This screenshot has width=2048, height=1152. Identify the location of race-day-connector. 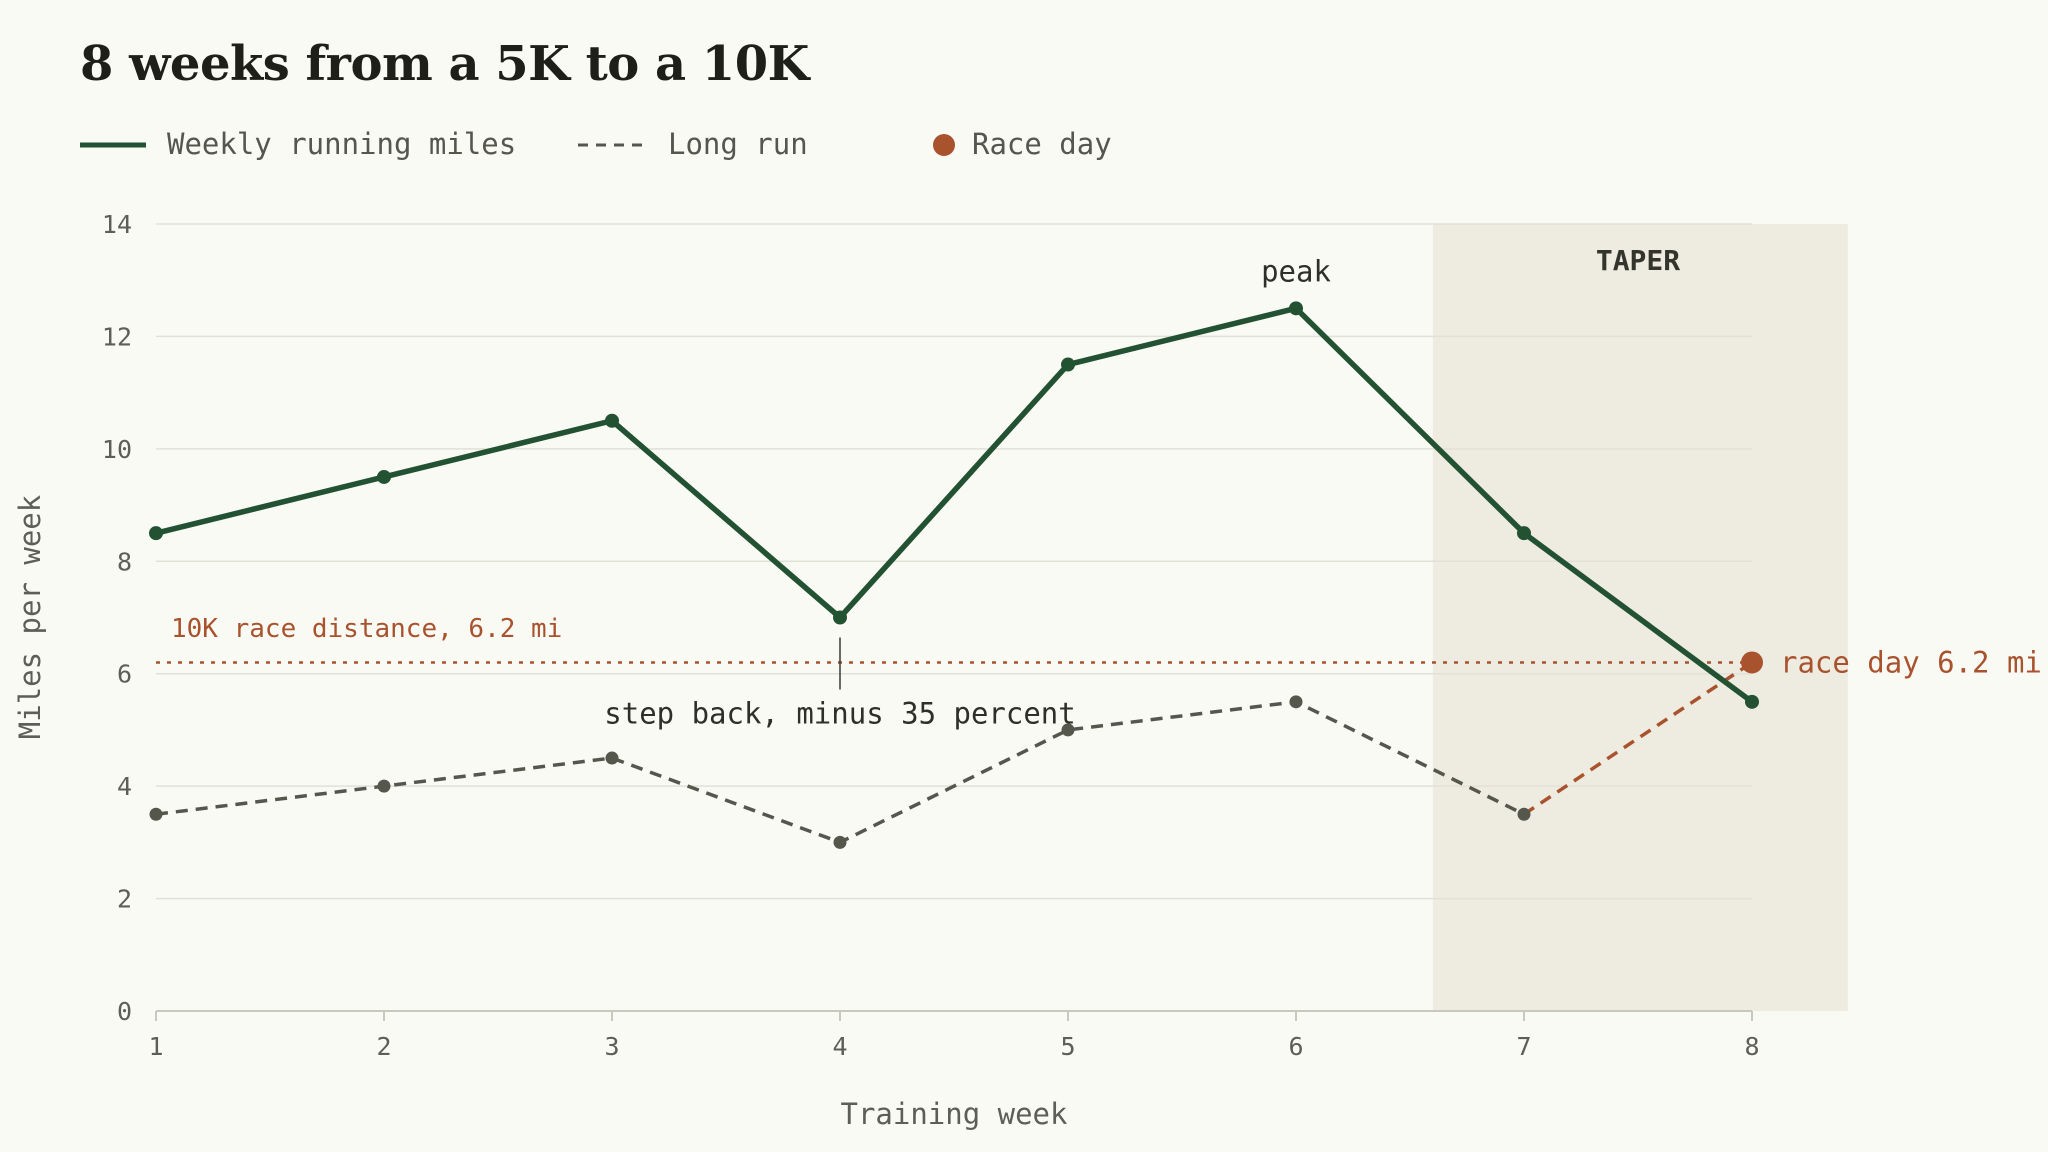
(1638, 738).